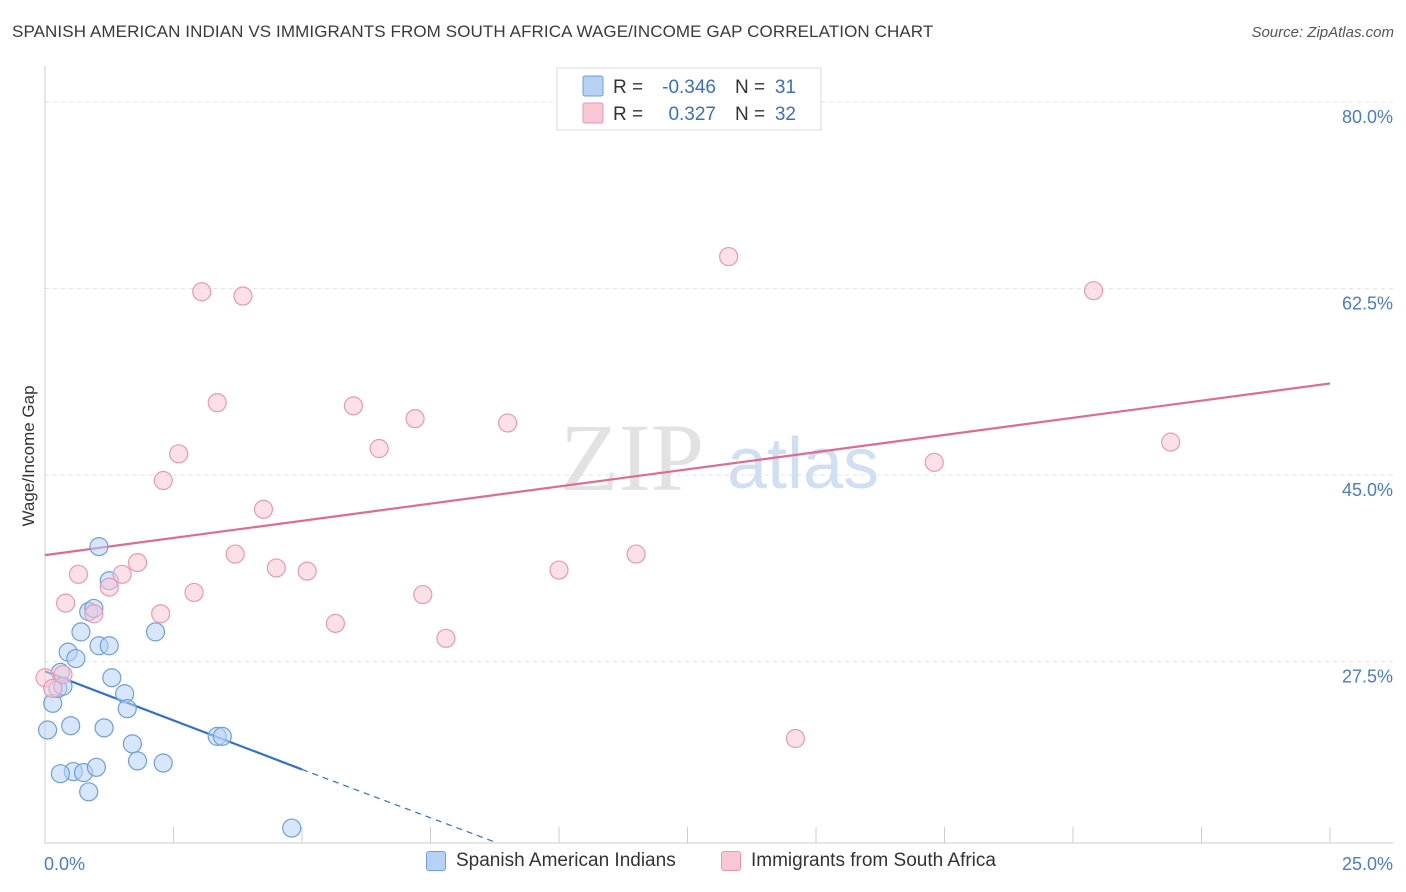 Image resolution: width=1406 pixels, height=892 pixels. Describe the element at coordinates (1367, 117) in the screenshot. I see `y-tick-label: 80.0%` at that location.